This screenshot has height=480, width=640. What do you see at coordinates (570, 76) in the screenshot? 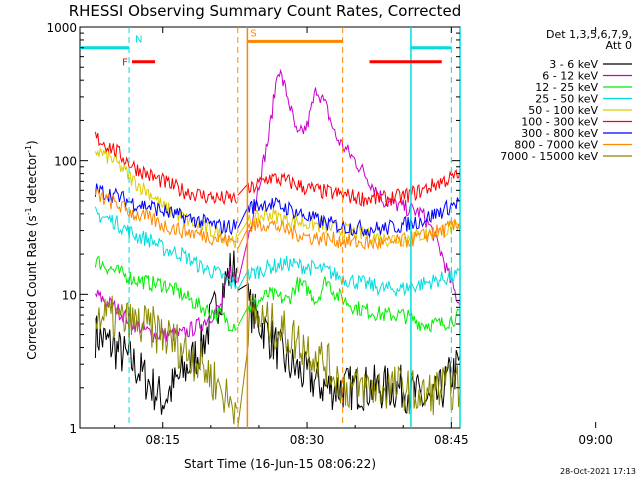
I see `legend-entry-label: 6 - 12 keV` at bounding box center [570, 76].